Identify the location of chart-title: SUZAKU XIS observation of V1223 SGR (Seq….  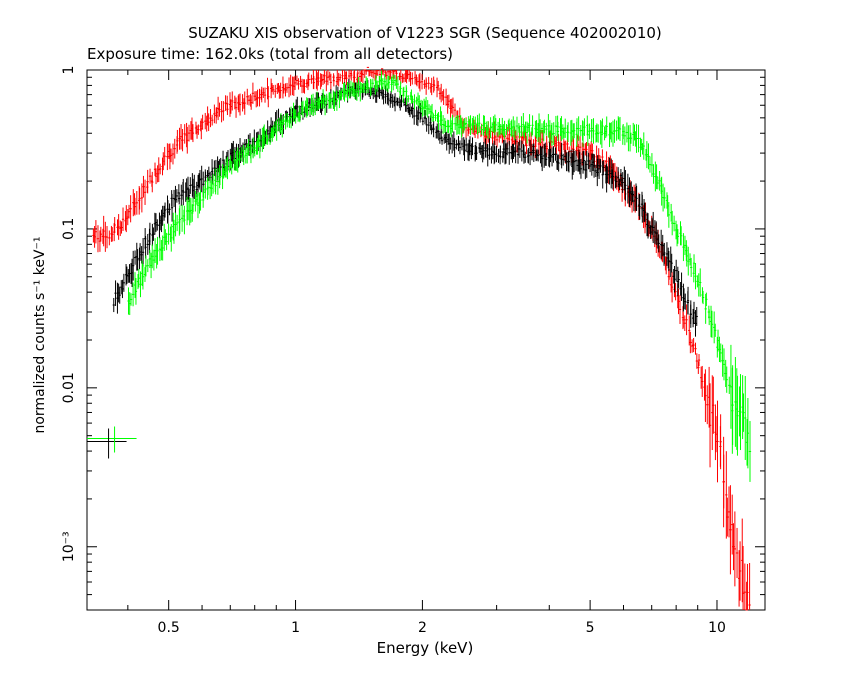
(425, 33).